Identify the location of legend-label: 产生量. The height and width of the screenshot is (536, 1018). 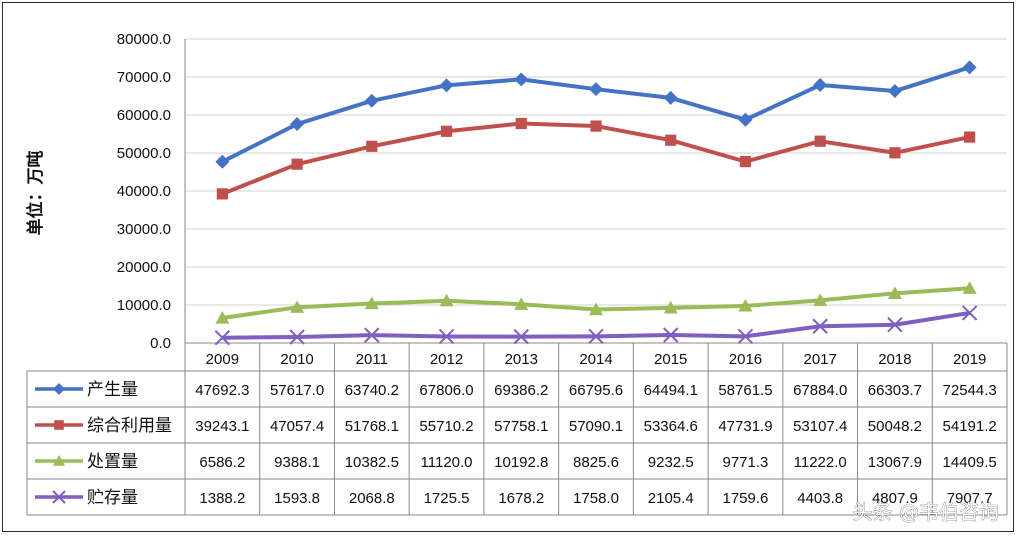
(112, 390).